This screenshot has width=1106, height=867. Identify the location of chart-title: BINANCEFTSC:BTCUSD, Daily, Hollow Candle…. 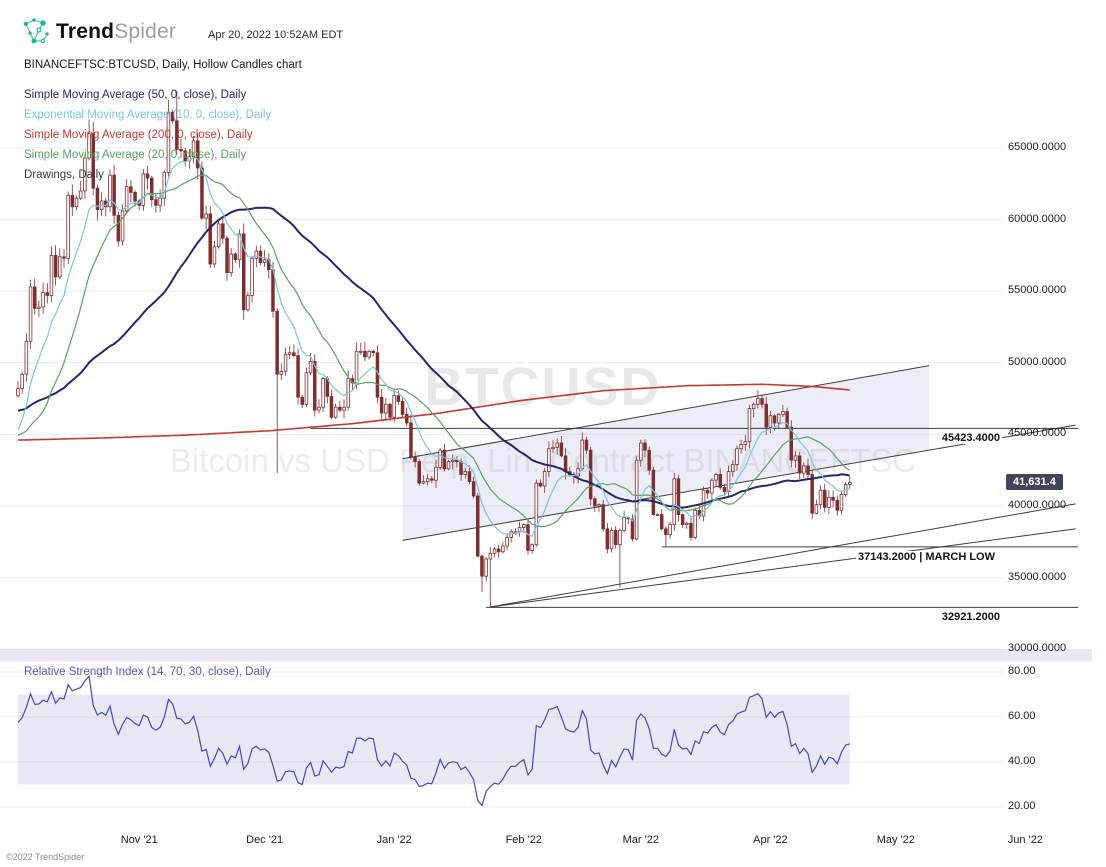
(163, 65).